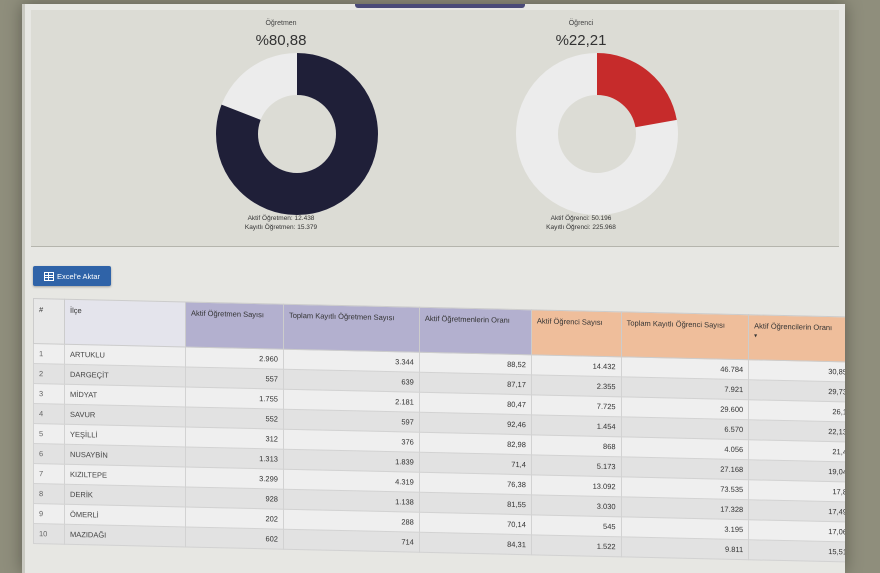 This screenshot has height=573, width=880. I want to click on row-ilce: DARGEÇİT, so click(125, 375).